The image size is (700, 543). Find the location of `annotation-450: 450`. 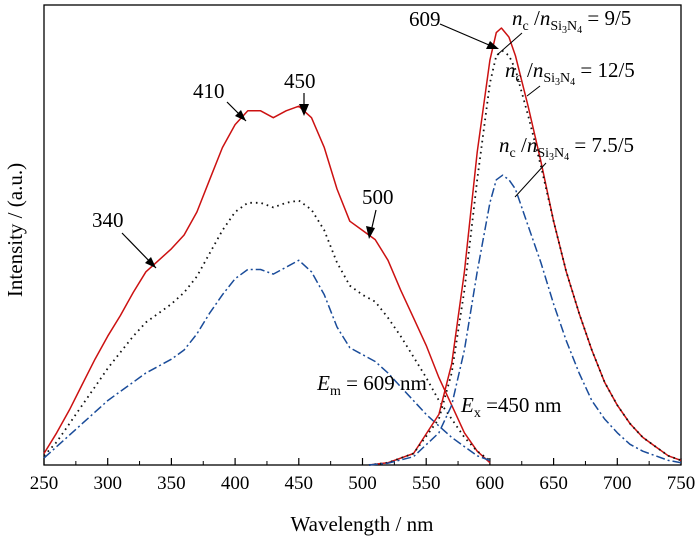

annotation-450: 450 is located at coordinates (300, 92).